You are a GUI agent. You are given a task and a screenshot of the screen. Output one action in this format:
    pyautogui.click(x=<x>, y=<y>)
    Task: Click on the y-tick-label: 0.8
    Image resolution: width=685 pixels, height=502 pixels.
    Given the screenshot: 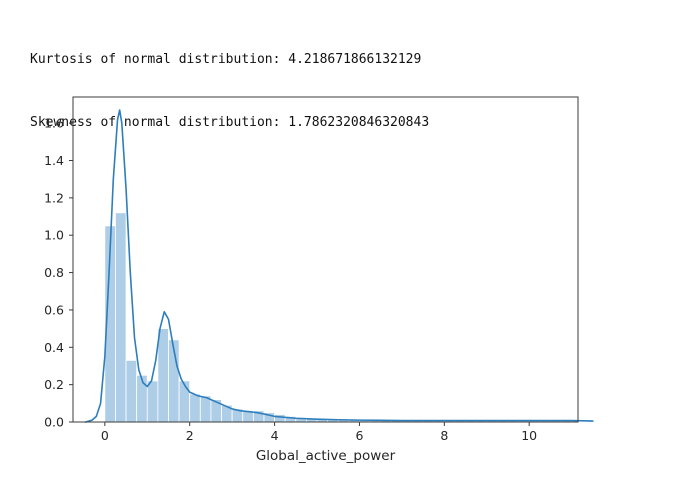 What is the action you would take?
    pyautogui.click(x=54, y=272)
    